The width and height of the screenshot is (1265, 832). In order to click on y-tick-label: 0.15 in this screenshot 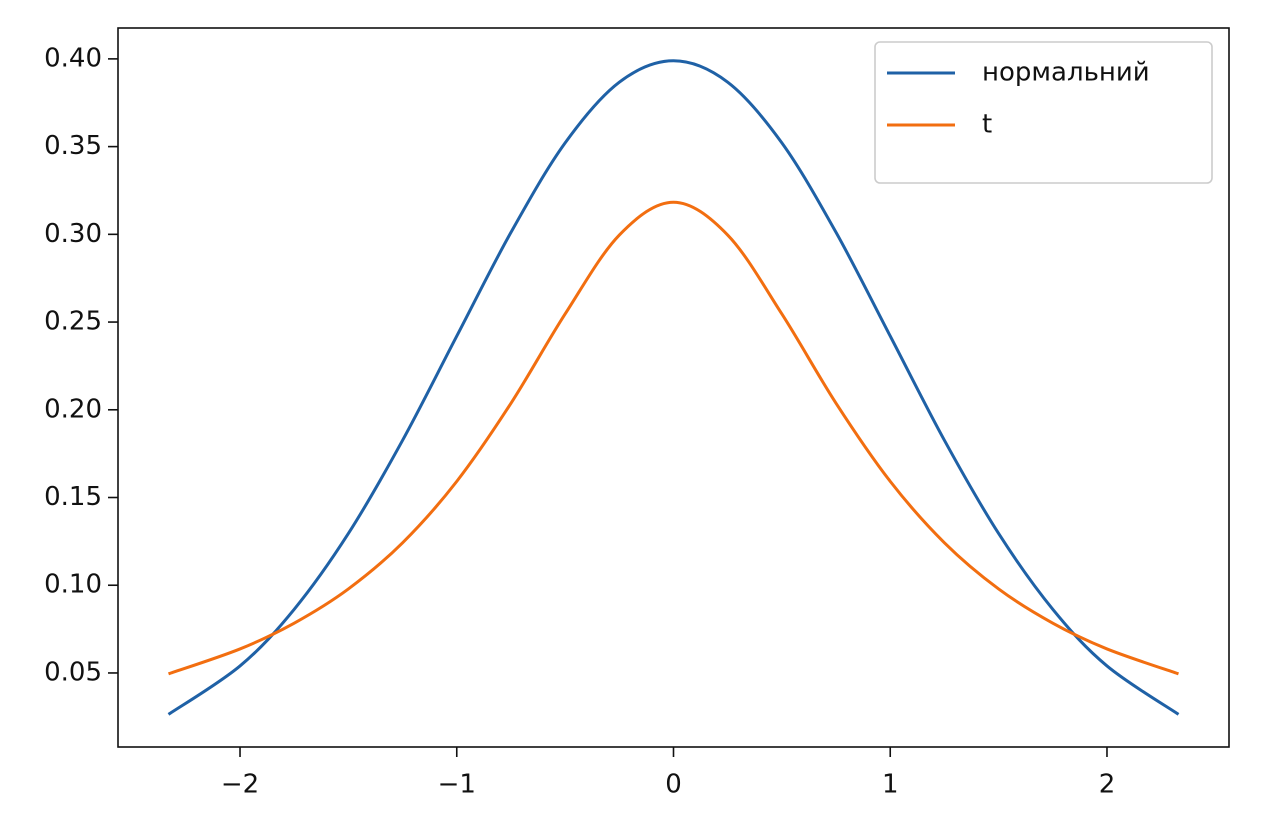, I will do `click(73, 497)`.